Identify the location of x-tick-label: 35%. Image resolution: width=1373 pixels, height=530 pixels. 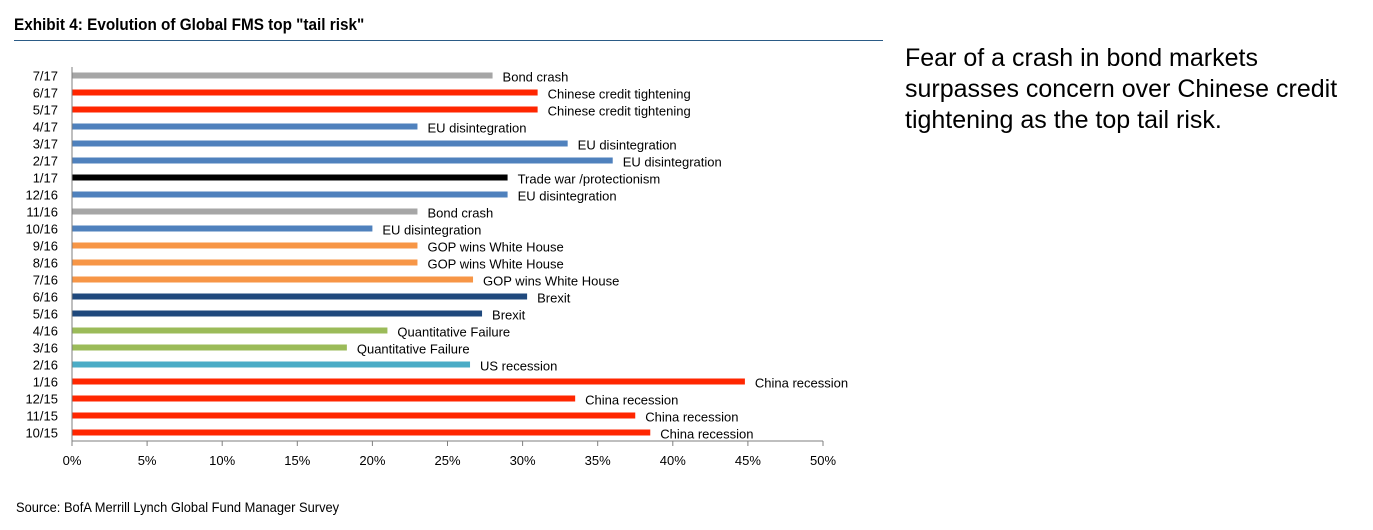
(598, 460).